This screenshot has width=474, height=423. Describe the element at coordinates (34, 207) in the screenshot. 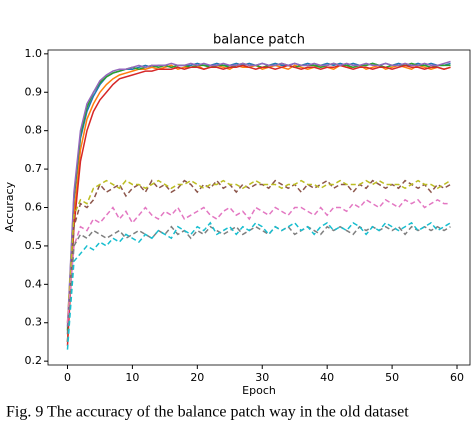

I see `y-tick-label: 0.6` at that location.